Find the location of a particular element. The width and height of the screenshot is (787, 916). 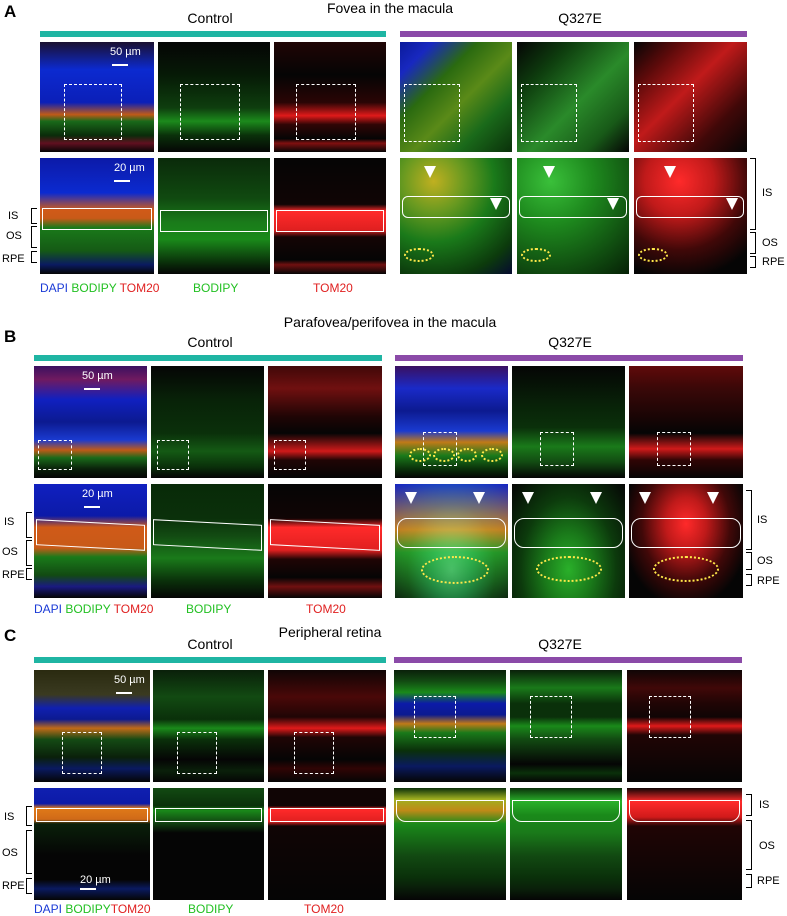

panel-c-mutant-merge-high is located at coordinates (450, 844).